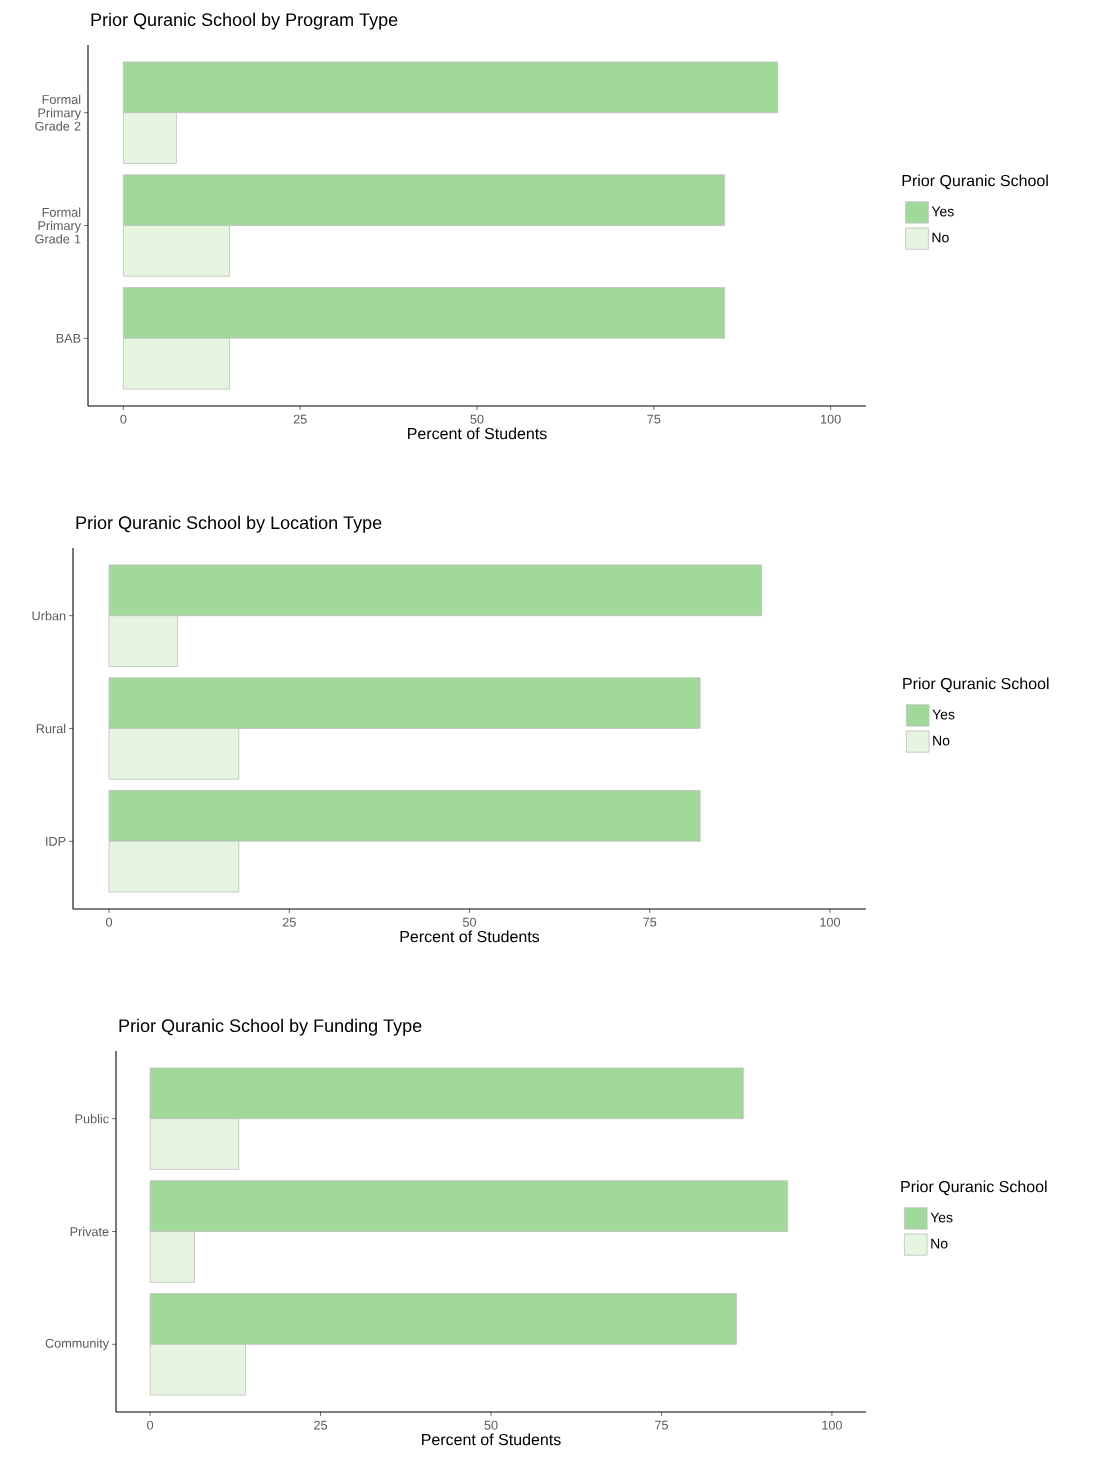 This screenshot has height=1469, width=1115. I want to click on y-tick-label: Public, so click(92, 1119).